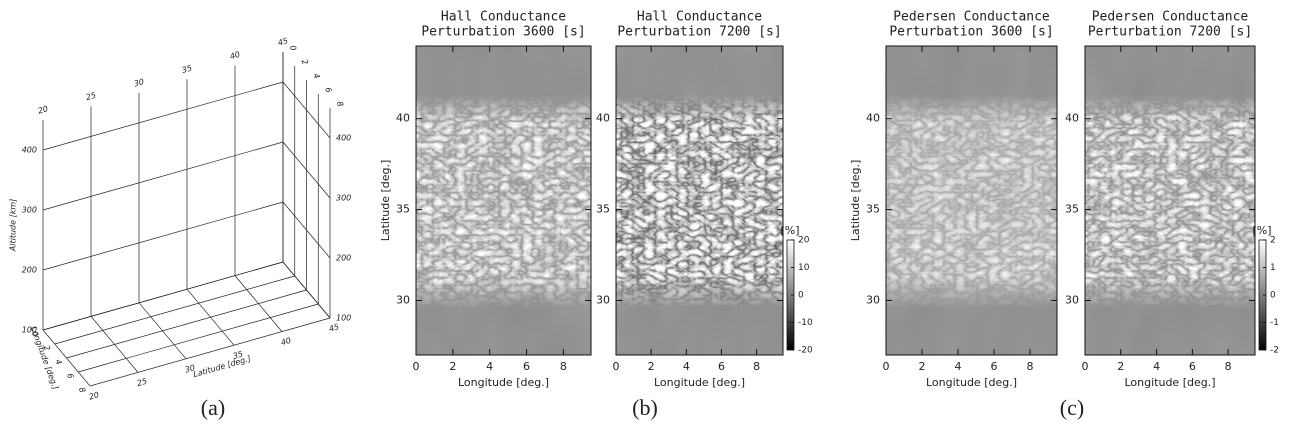  What do you see at coordinates (293, 48) in the screenshot?
I see `y-tick-label: 0` at bounding box center [293, 48].